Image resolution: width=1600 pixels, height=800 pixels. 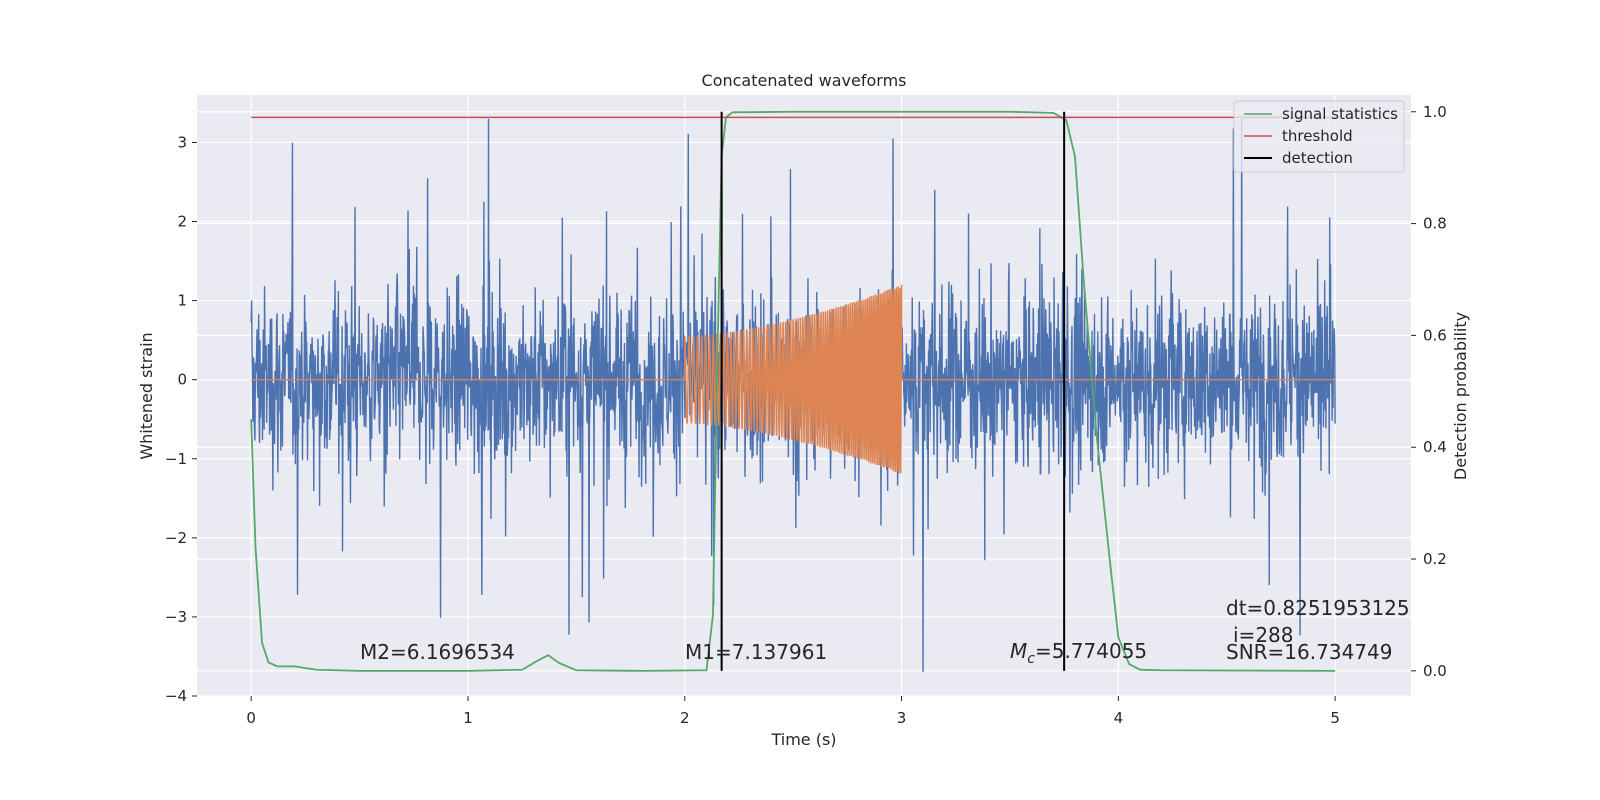 What do you see at coordinates (1435, 112) in the screenshot?
I see `y2-tick-label: 1.0` at bounding box center [1435, 112].